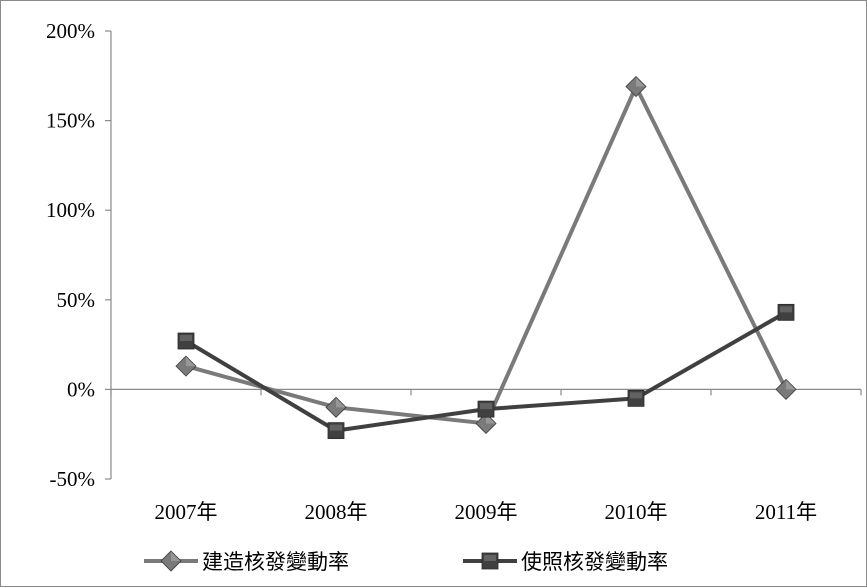  What do you see at coordinates (336, 512) in the screenshot?
I see `x-tick-label: 2008年` at bounding box center [336, 512].